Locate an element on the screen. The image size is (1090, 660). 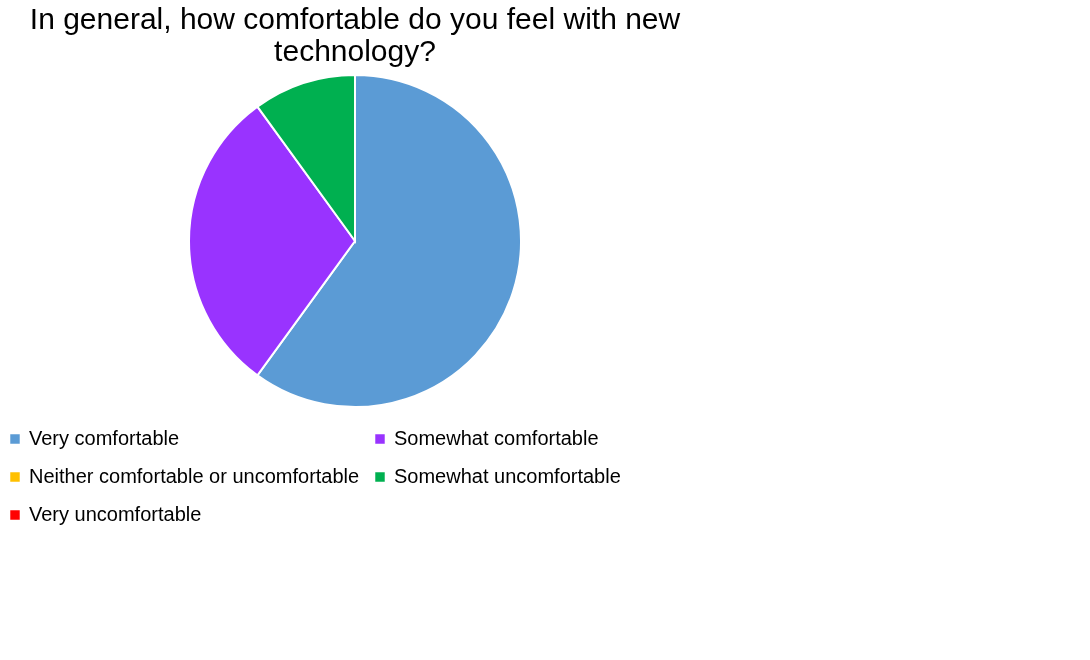
legend-label: Somewhat uncomfortable is located at coordinates (507, 476).